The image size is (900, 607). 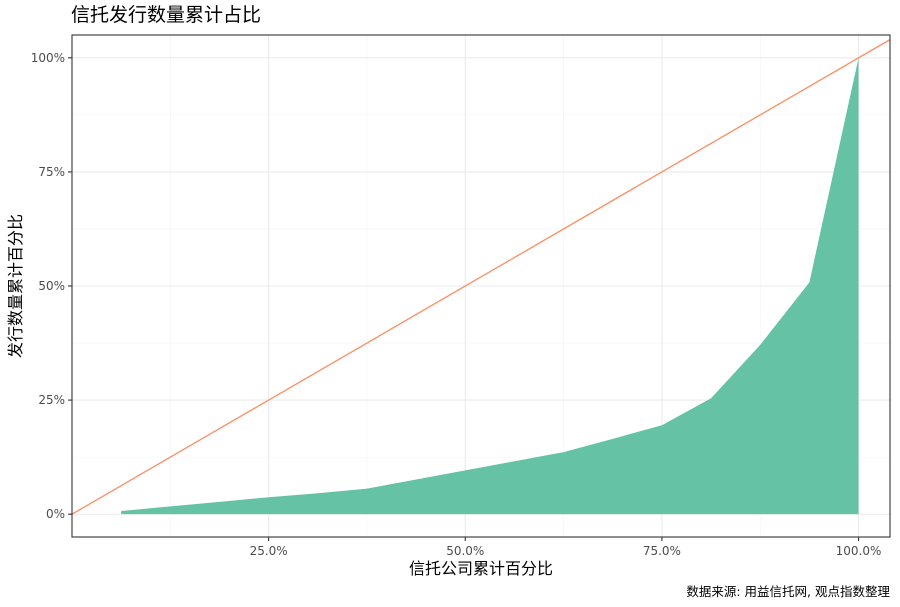 I want to click on y-tick-label: 50%, so click(x=51, y=286).